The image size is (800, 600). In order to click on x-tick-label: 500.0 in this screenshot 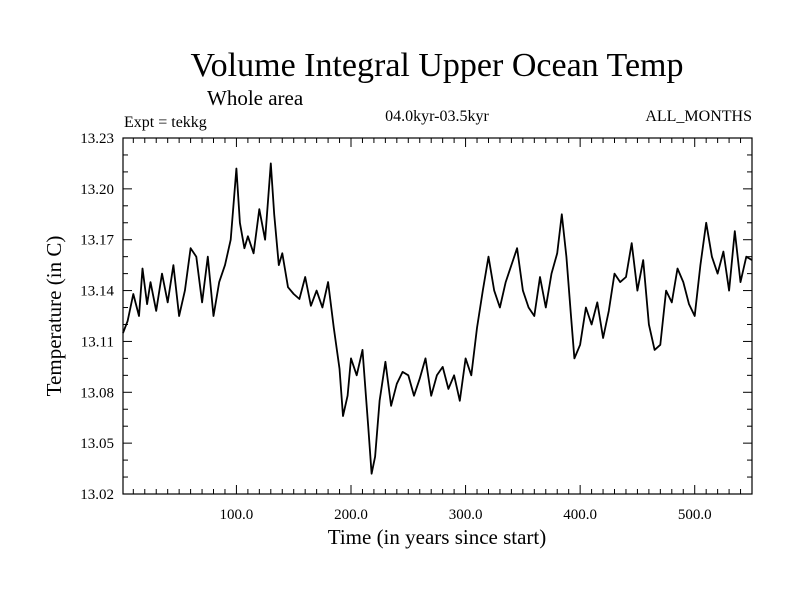, I will do `click(695, 515)`.